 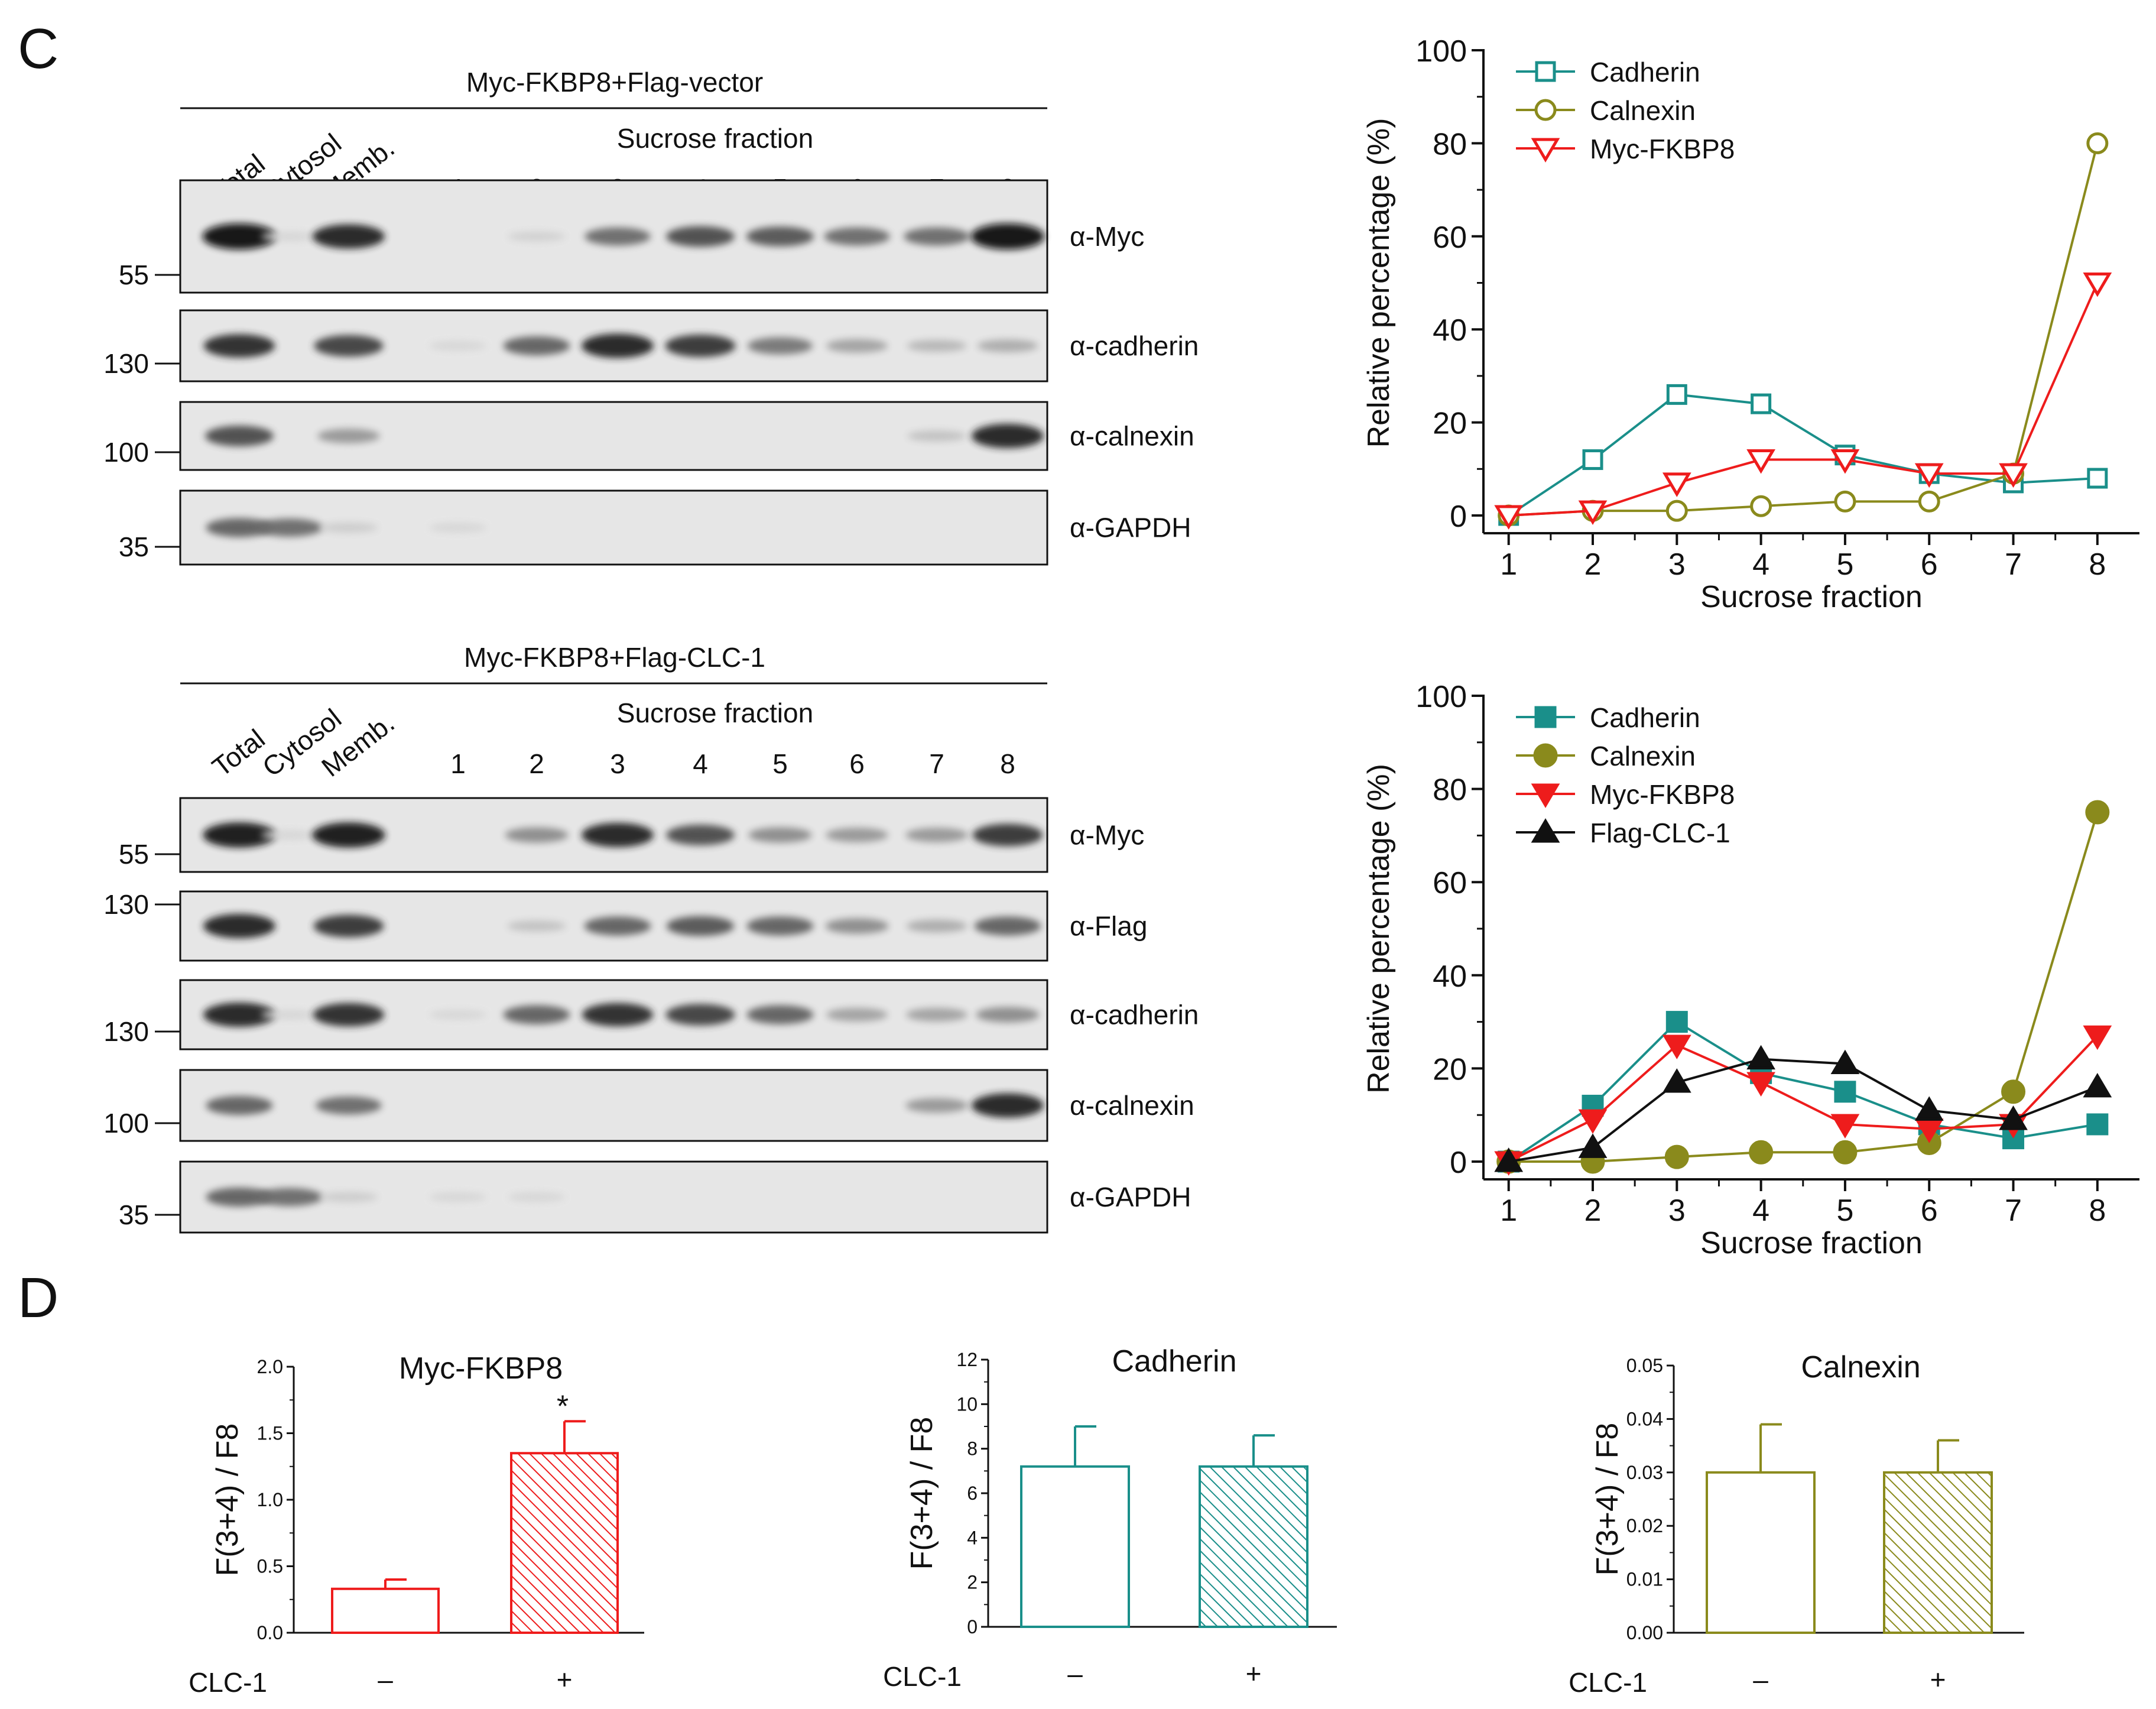 I want to click on panel-letter-c: C, so click(x=38, y=48).